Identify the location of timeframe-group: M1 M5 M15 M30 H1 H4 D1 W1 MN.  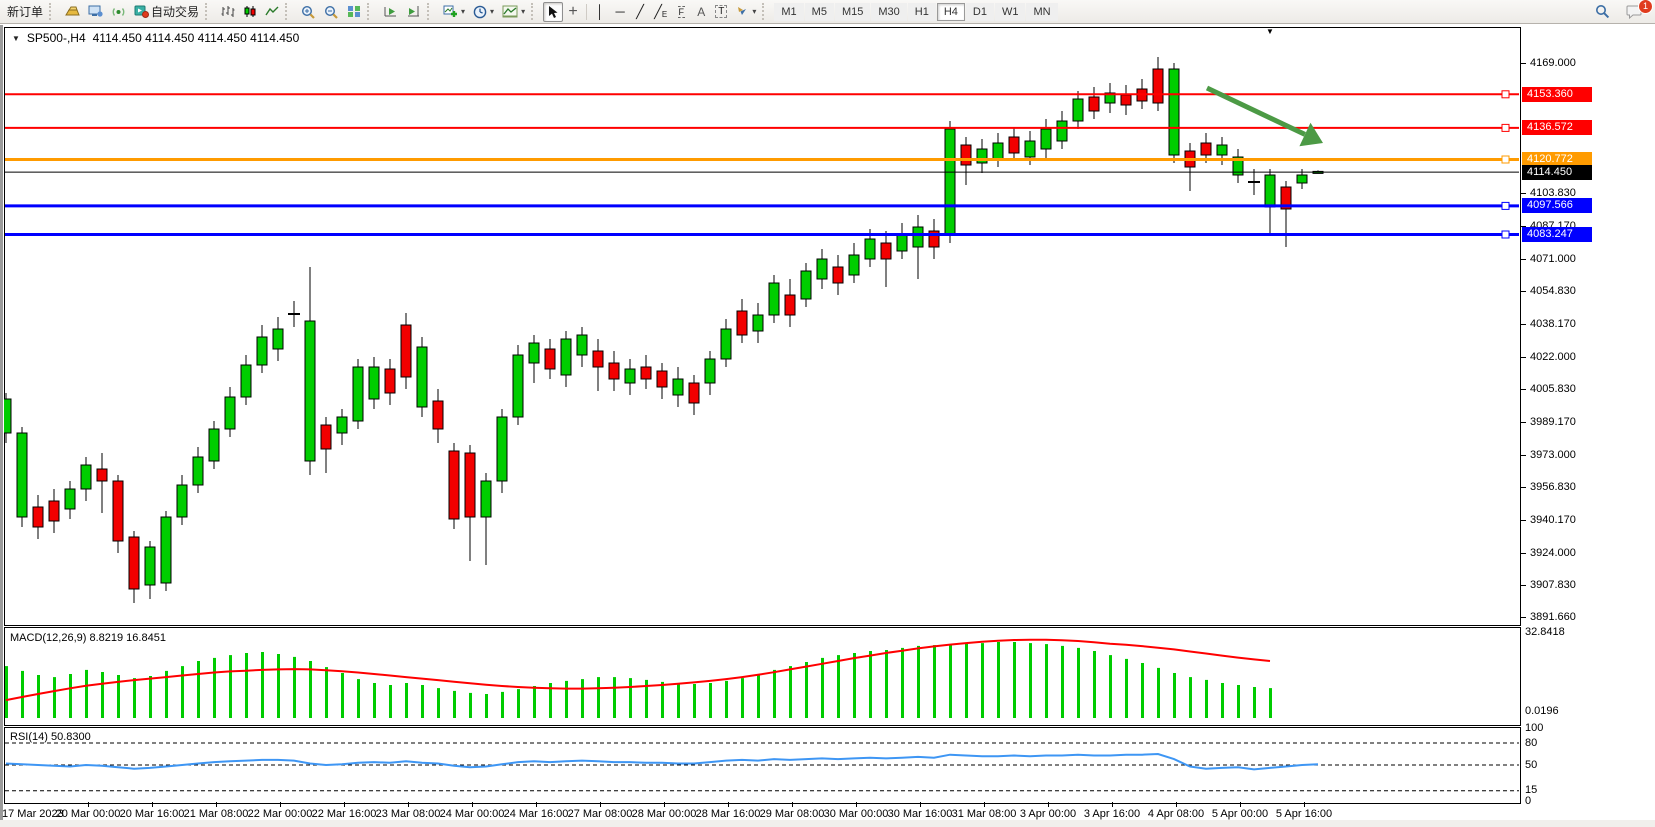
(916, 11).